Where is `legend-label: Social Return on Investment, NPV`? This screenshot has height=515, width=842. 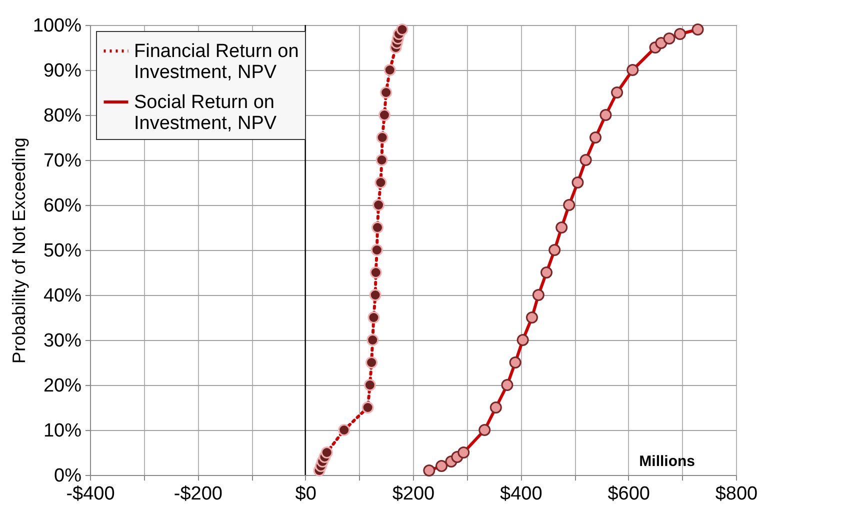 legend-label: Social Return on Investment, NPV is located at coordinates (205, 113).